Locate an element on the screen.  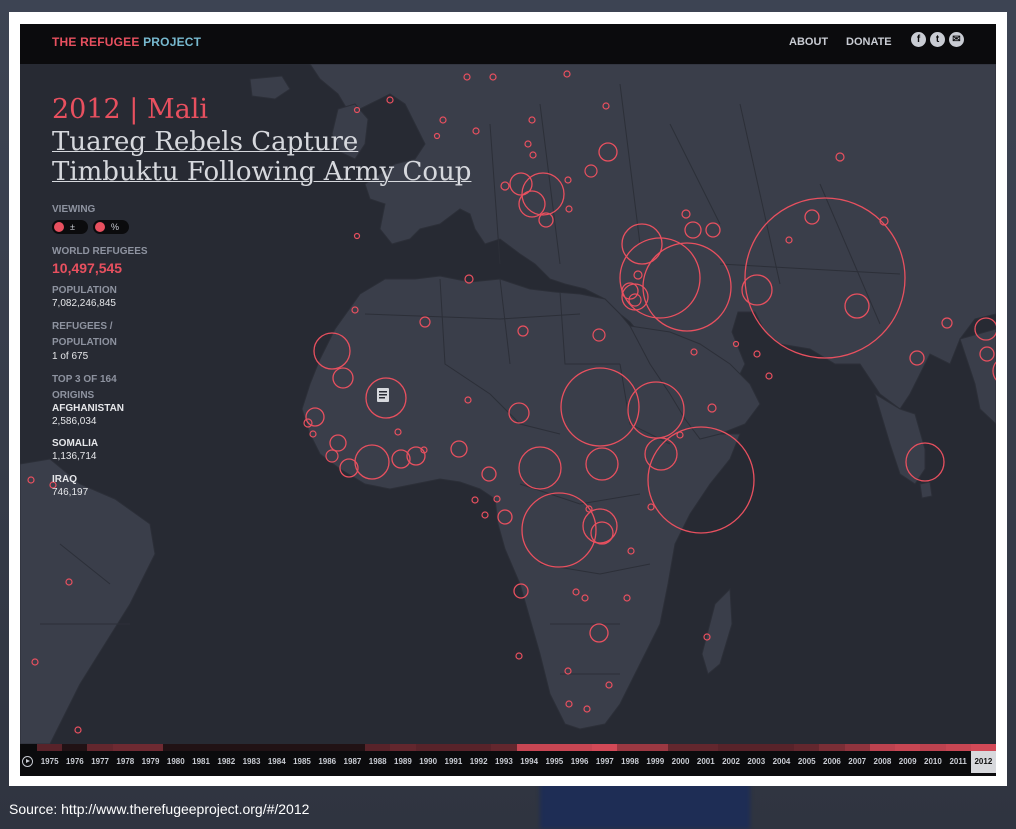
timeline-bar-1984 is located at coordinates (277, 747).